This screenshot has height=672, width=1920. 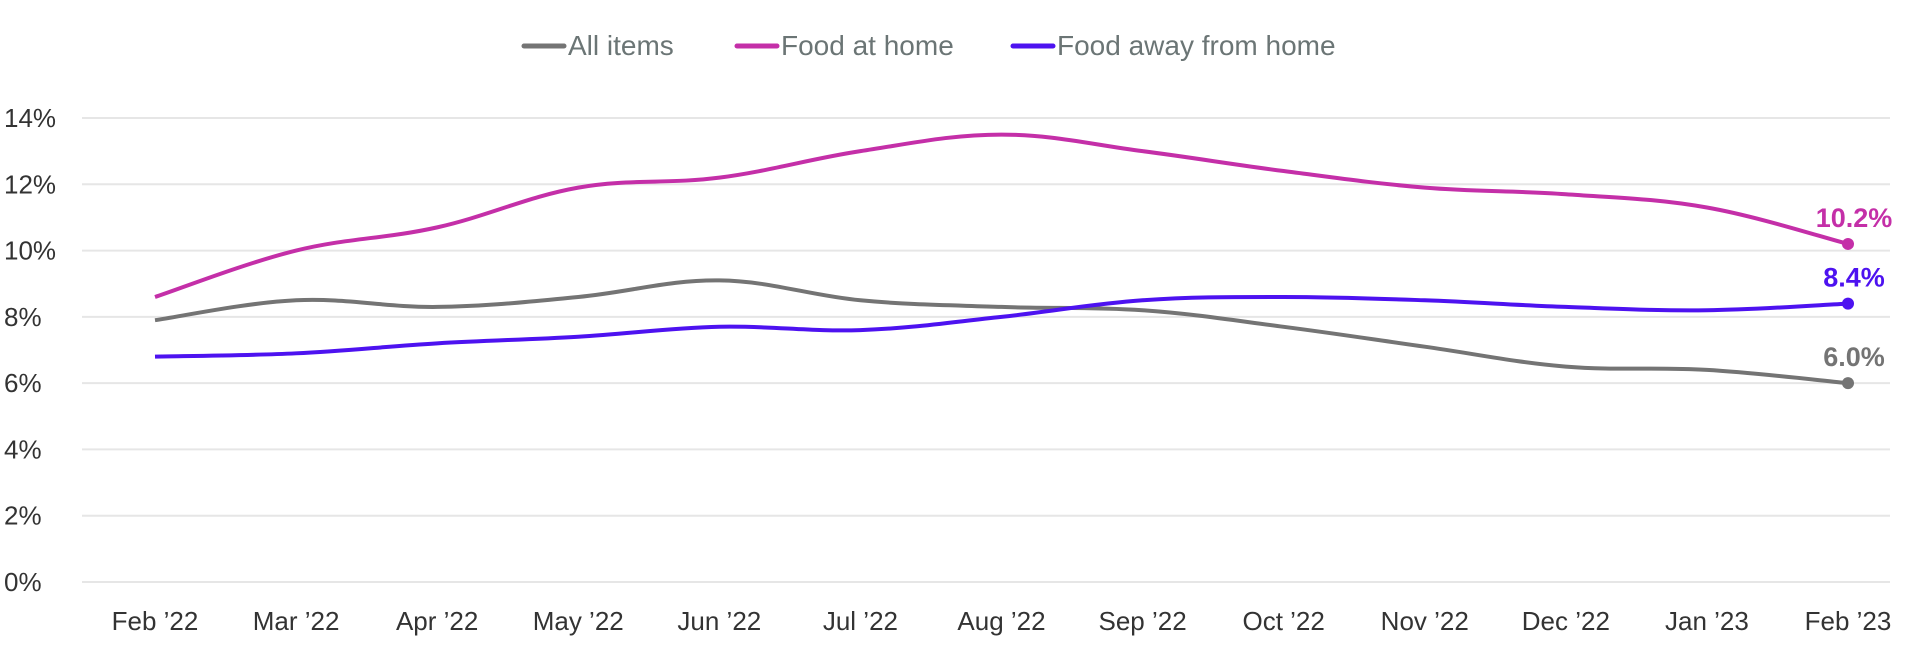 What do you see at coordinates (30, 184) in the screenshot?
I see `y-tick-label: 12%` at bounding box center [30, 184].